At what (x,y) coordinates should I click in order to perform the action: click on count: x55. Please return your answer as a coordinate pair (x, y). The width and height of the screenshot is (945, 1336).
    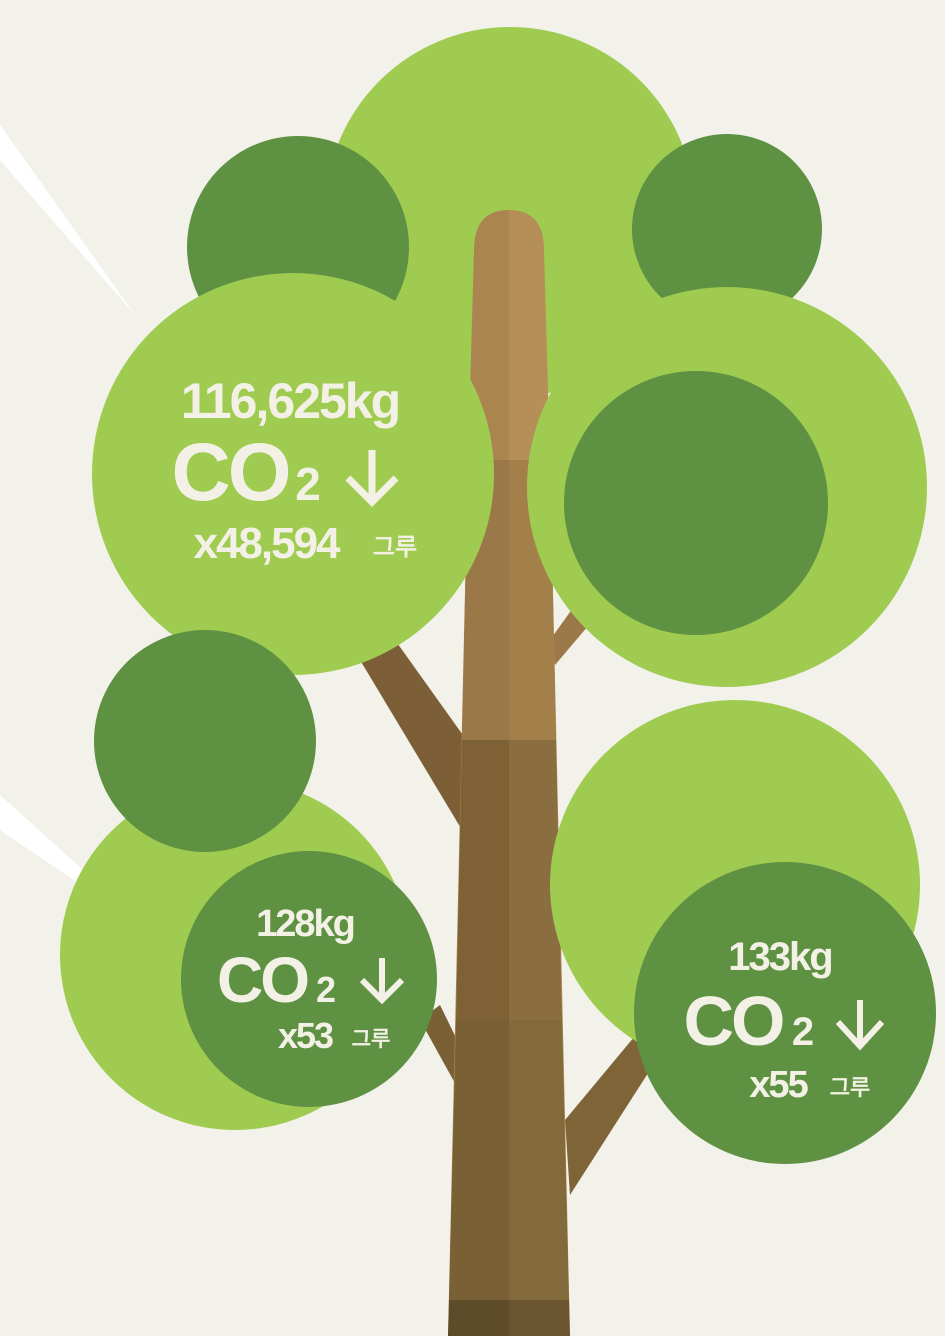
    Looking at the image, I should click on (778, 1085).